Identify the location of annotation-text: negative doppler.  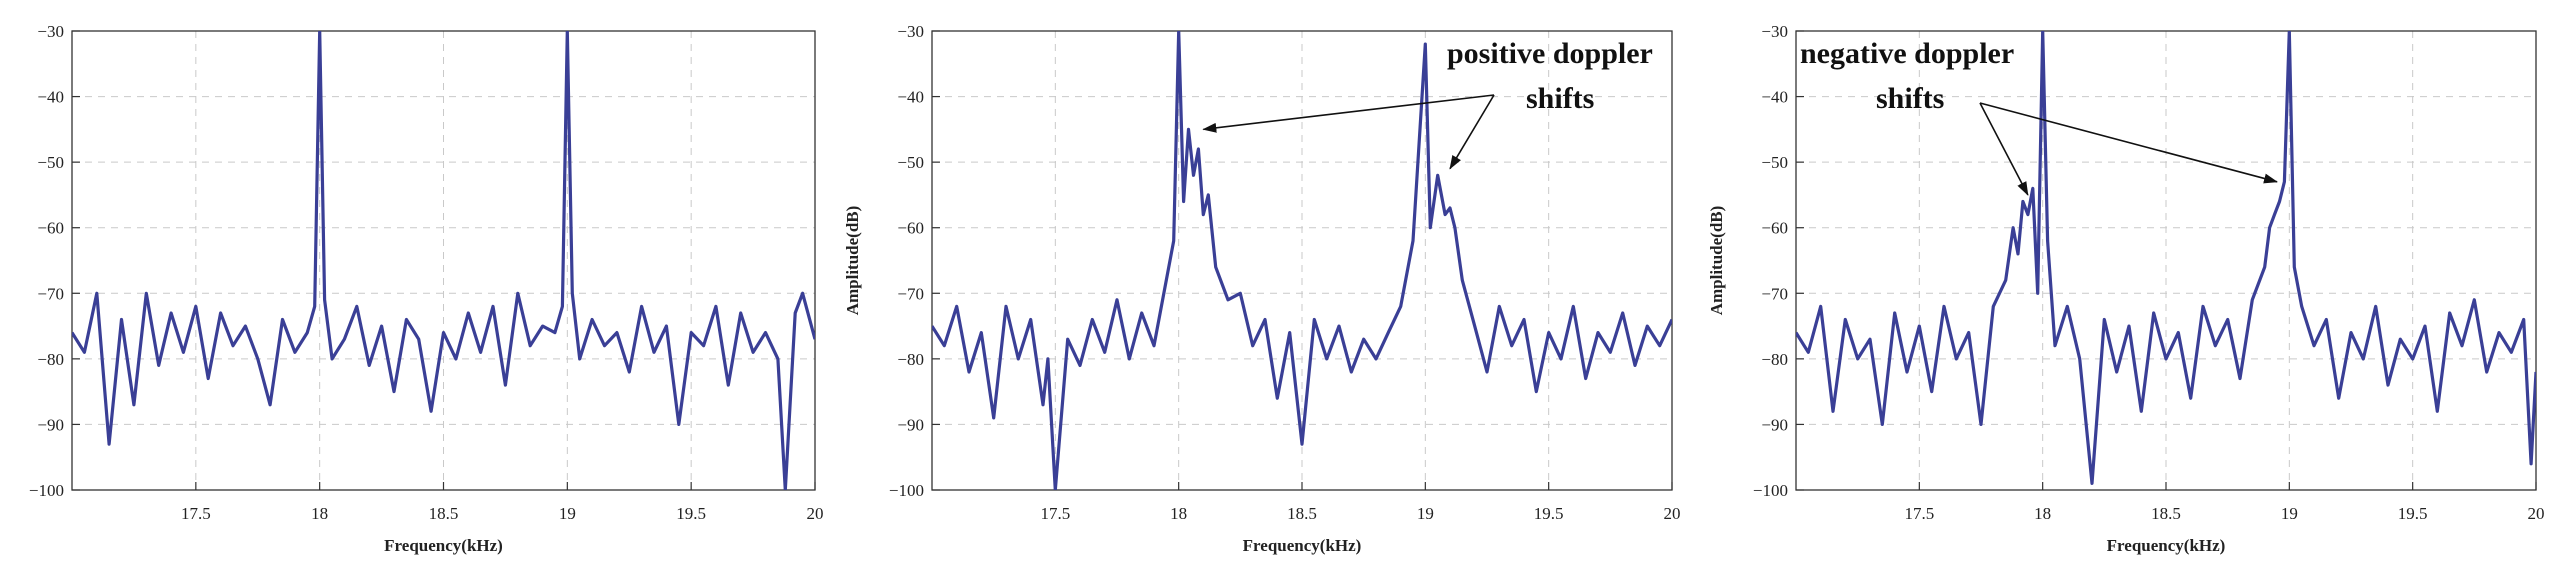
(1907, 53).